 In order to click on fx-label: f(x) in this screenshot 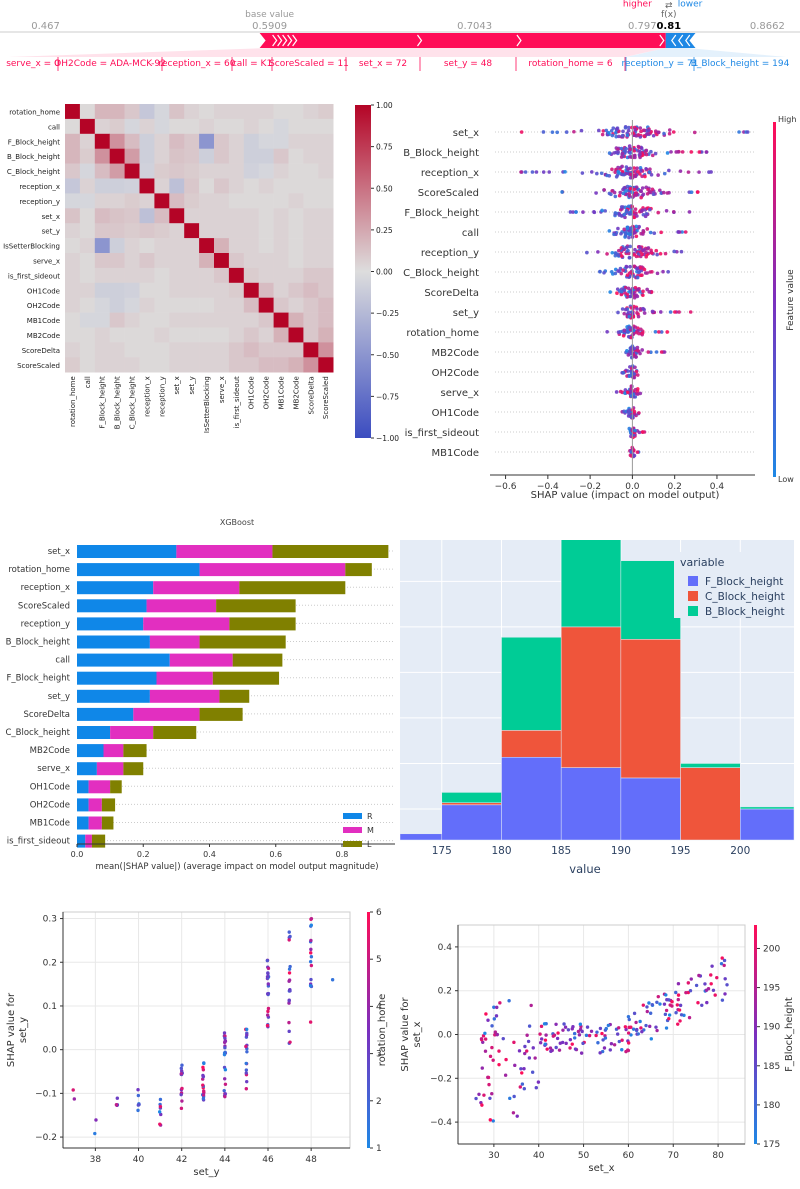, I will do `click(669, 15)`.